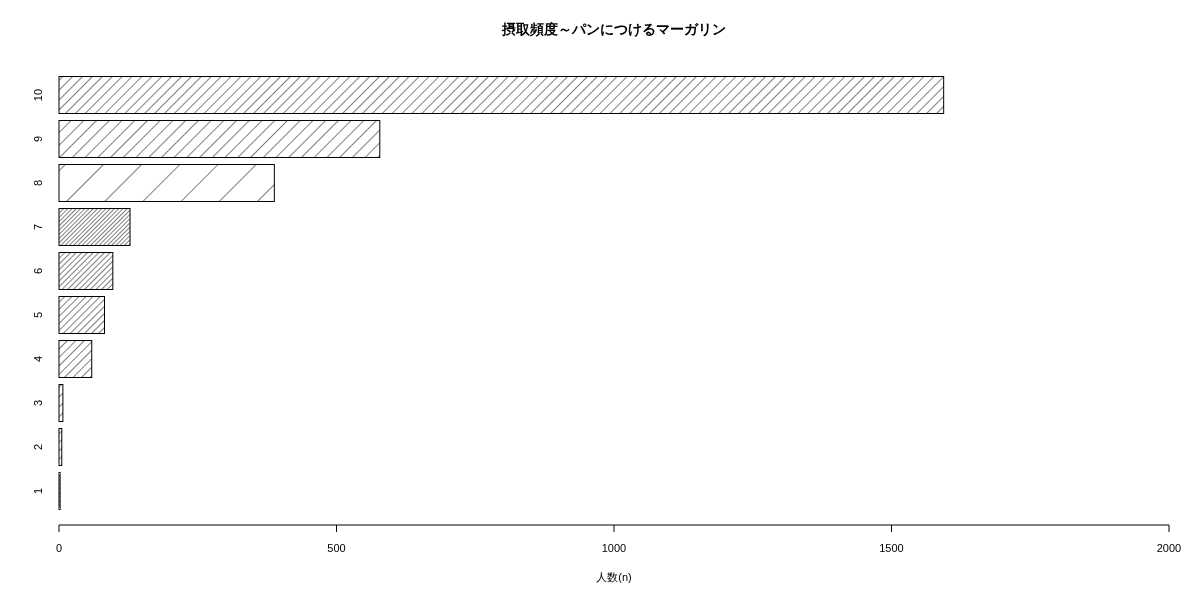 The image size is (1200, 600). Describe the element at coordinates (613, 29) in the screenshot. I see `chart-title: 摂取頻度～パンにつけるマーガリン` at that location.